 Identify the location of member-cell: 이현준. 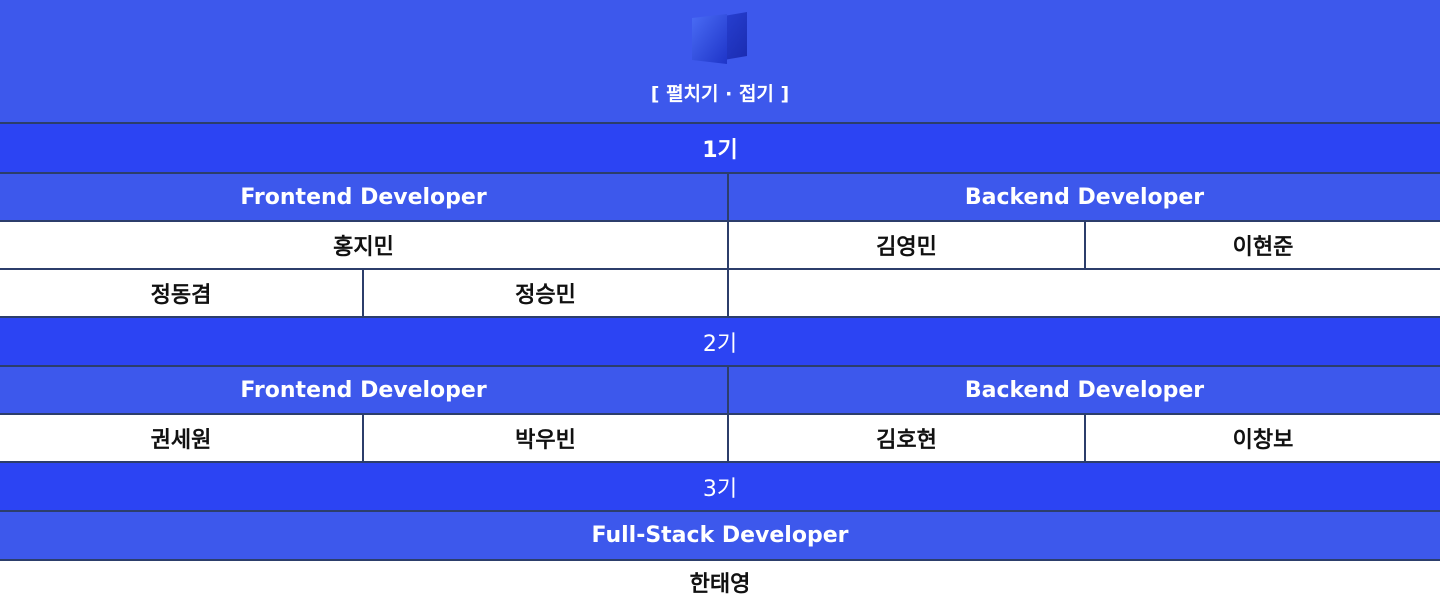
(1262, 246).